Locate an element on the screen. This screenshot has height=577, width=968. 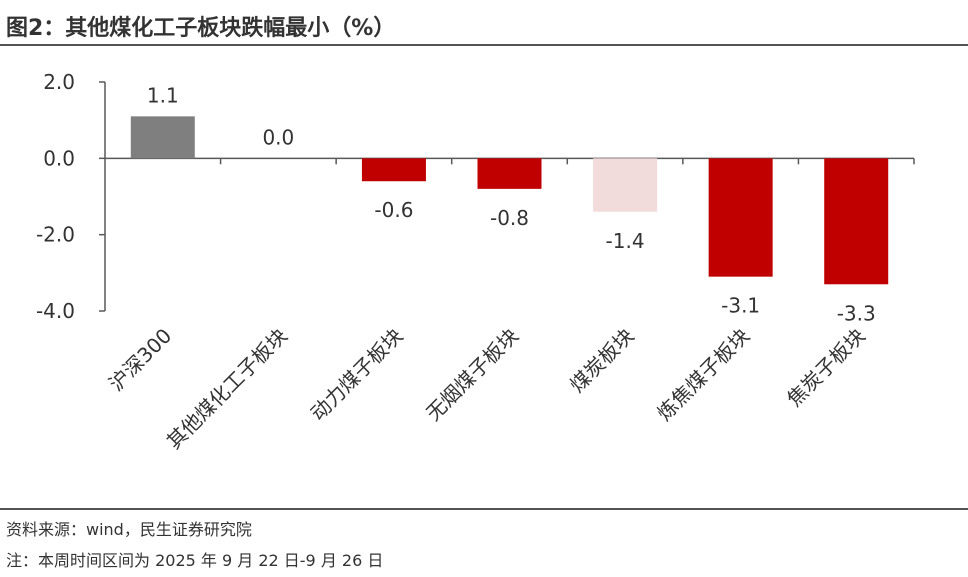
category-label: 无烟煤子板块 is located at coordinates (472, 375).